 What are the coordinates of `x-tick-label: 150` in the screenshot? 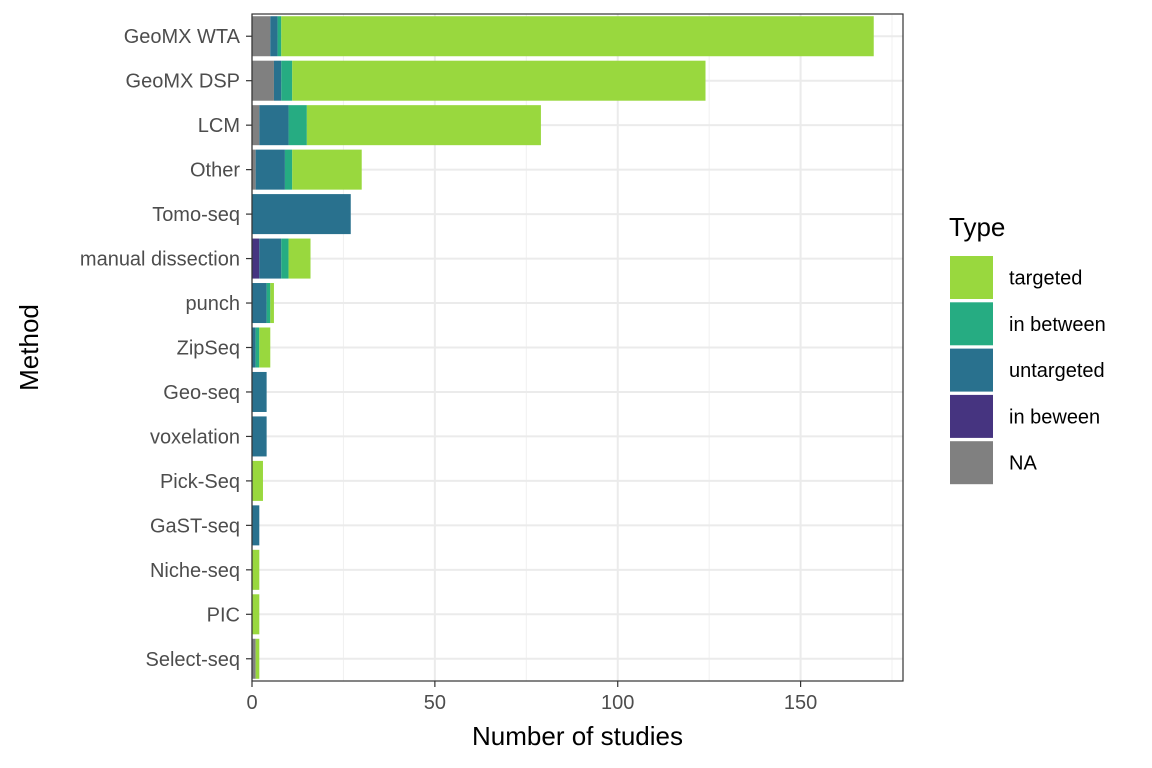 It's located at (800, 703).